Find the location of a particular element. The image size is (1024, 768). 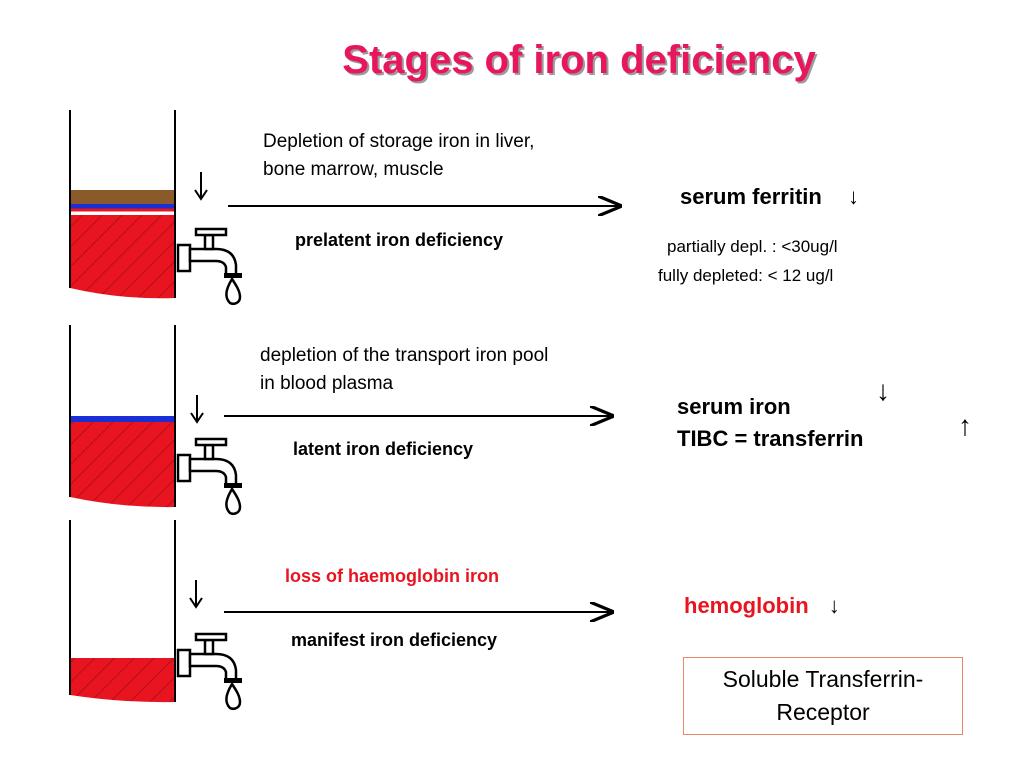

stage-3-description: loss of haemoglobin iron is located at coordinates (392, 576).